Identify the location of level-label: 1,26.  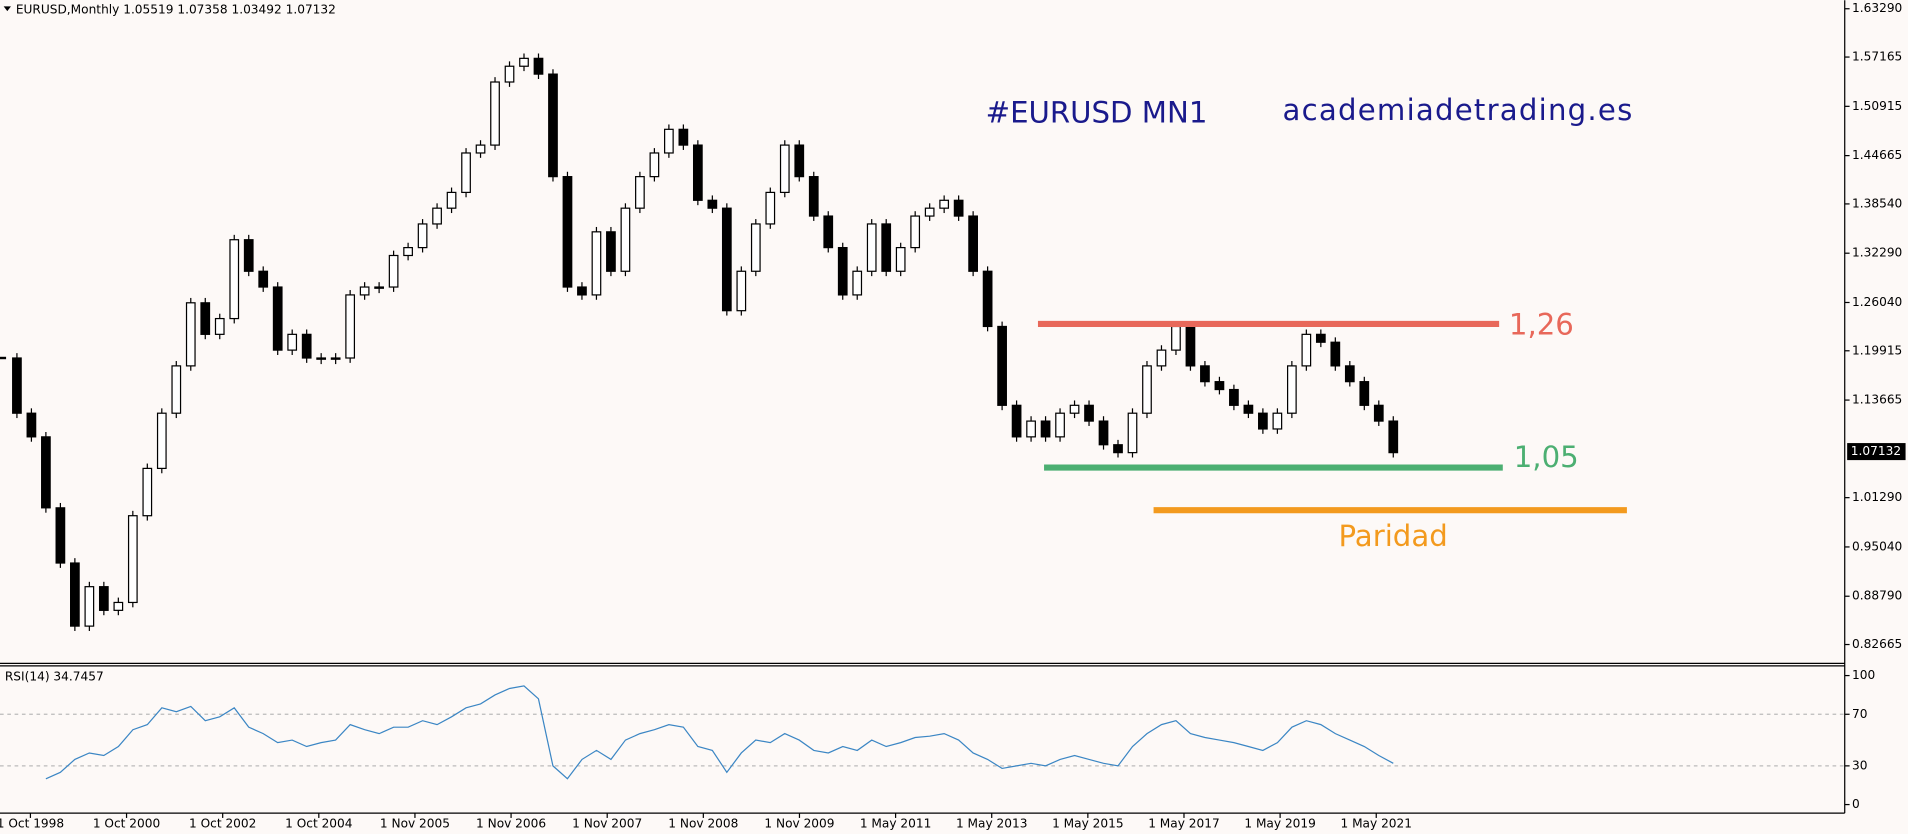
(1541, 324).